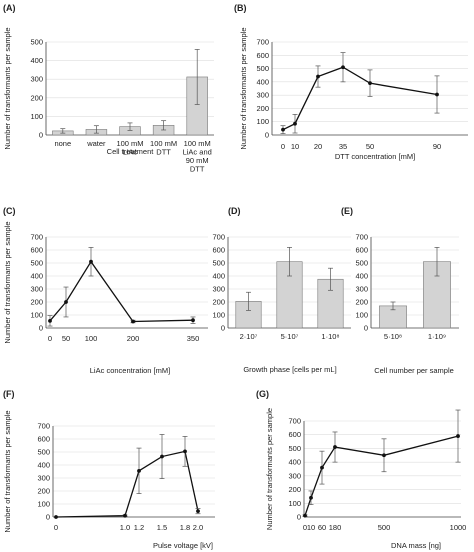 This screenshot has width=474, height=552. Describe the element at coordinates (437, 336) in the screenshot. I see `x-tick-label: 1·10⁹` at that location.